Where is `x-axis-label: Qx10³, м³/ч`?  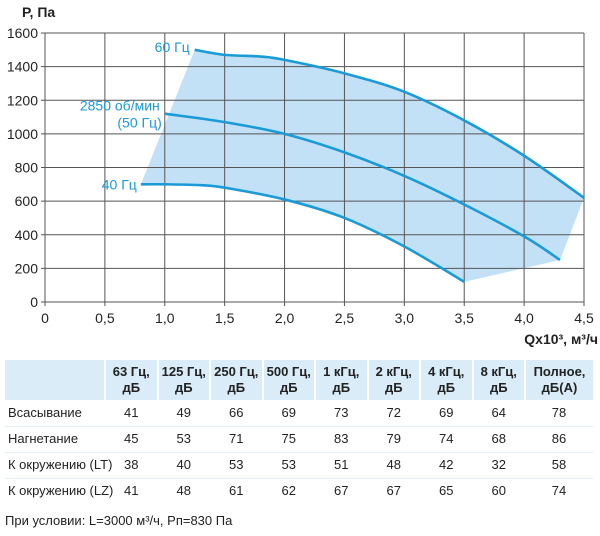 x-axis-label: Qx10³, м³/ч is located at coordinates (561, 339).